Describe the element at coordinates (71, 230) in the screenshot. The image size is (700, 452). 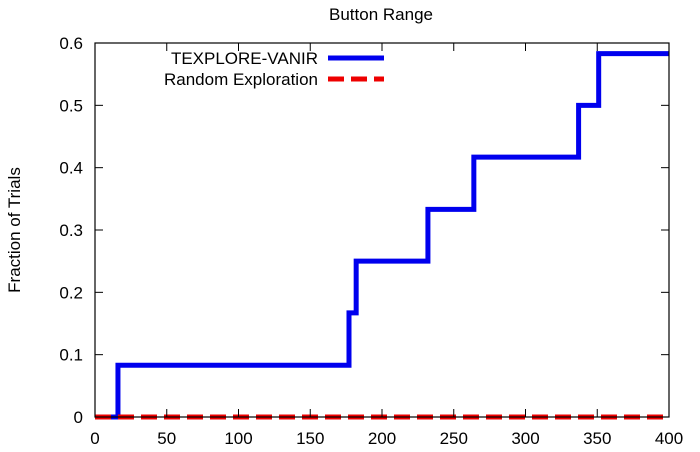
I see `y-tick-label: 0.3` at that location.